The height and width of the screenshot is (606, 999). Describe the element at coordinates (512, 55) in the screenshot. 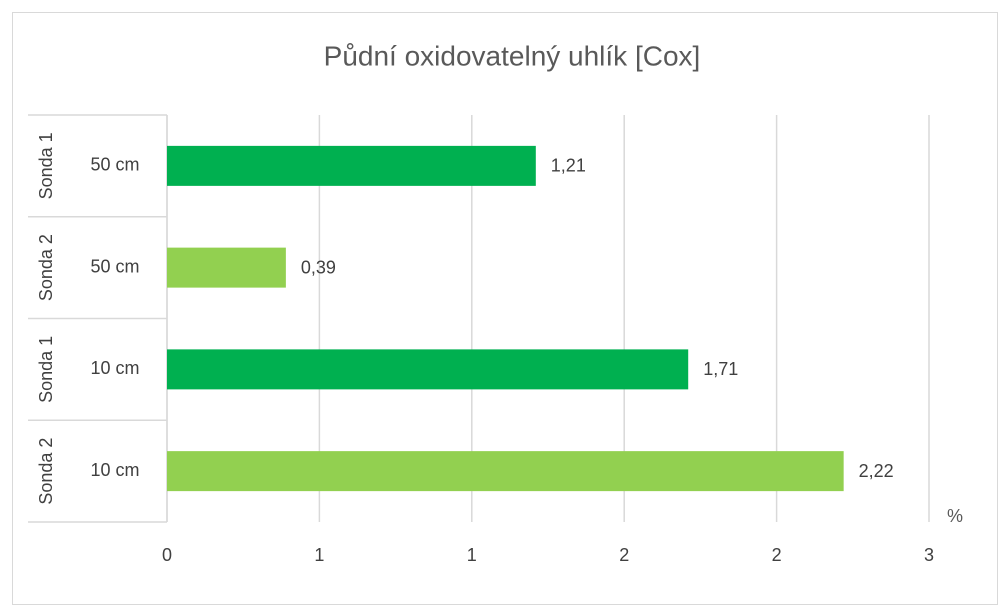

I see `chart-title: Půdní oxidovatelný uhlík [Cox]` at that location.